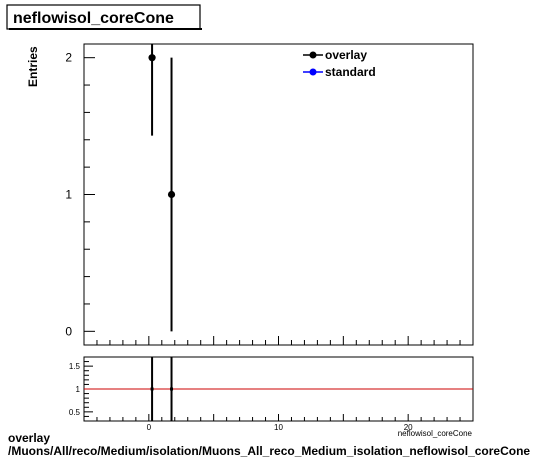 The image size is (546, 462). I want to click on y-tick-label: 2, so click(68, 58).